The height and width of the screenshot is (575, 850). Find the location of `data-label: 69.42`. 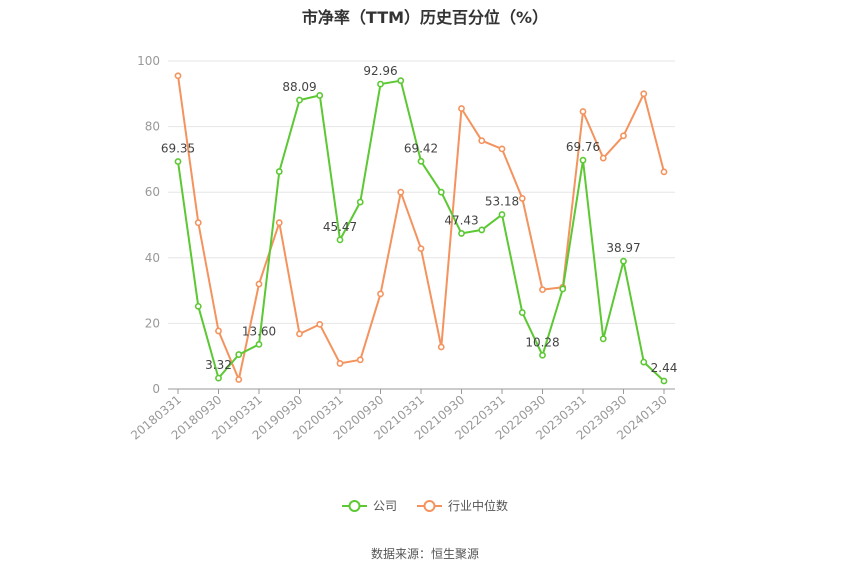

data-label: 69.42 is located at coordinates (421, 148).